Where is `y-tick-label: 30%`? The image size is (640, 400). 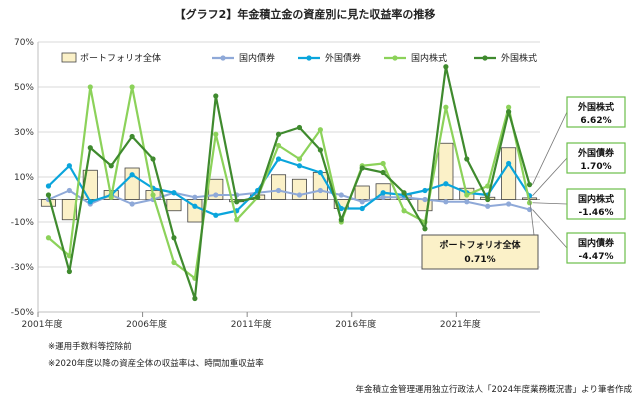 y-tick-label: 30% is located at coordinates (24, 133).